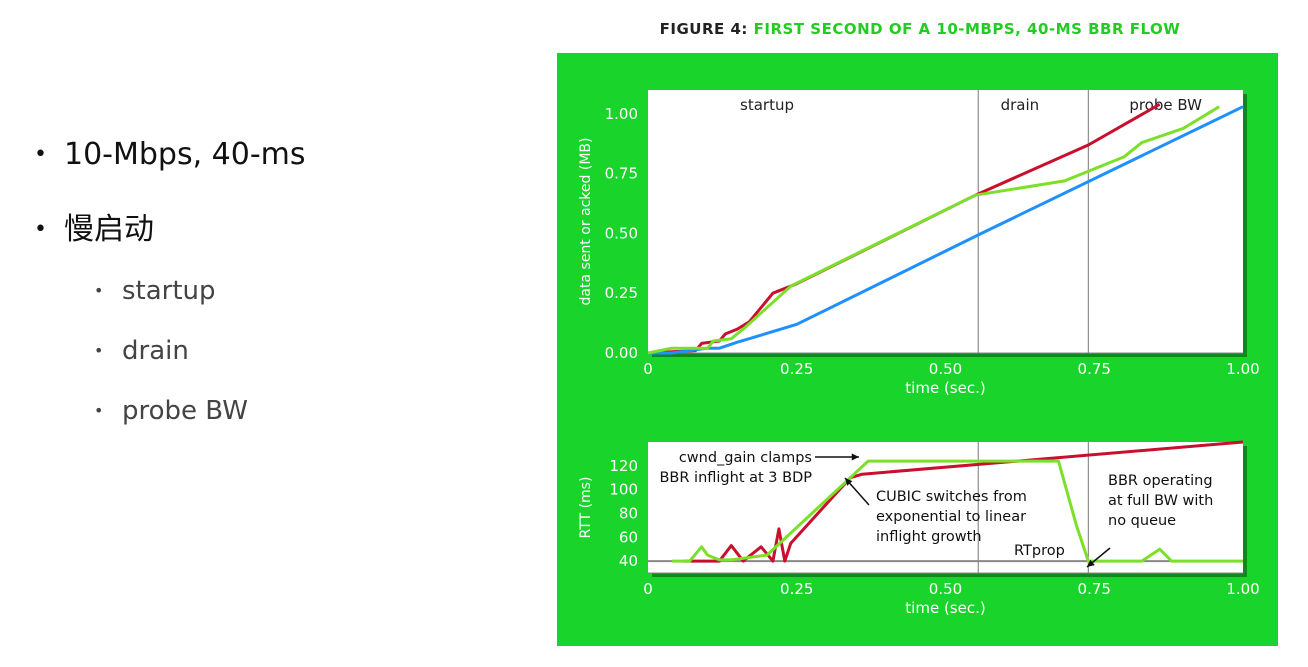 This screenshot has width=1308, height=667. Describe the element at coordinates (109, 229) in the screenshot. I see `bullet-text: 慢启动` at that location.